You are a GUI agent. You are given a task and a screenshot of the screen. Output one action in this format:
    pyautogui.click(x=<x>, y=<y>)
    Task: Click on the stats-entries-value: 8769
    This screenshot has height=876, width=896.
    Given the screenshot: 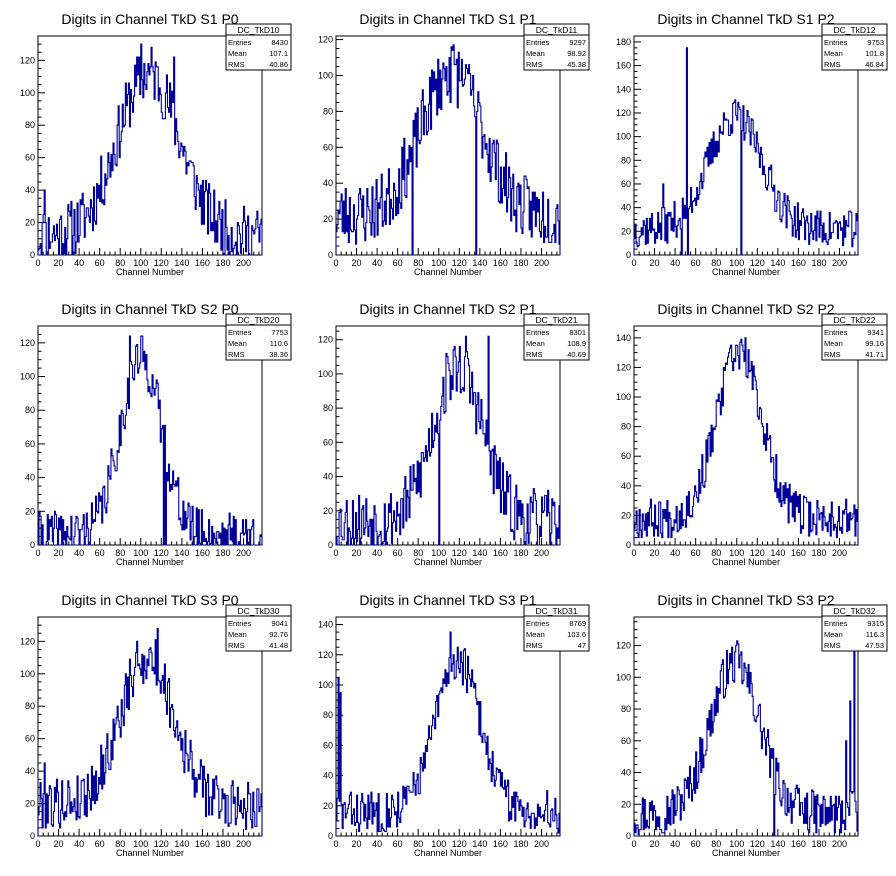 What is the action you would take?
    pyautogui.click(x=577, y=623)
    